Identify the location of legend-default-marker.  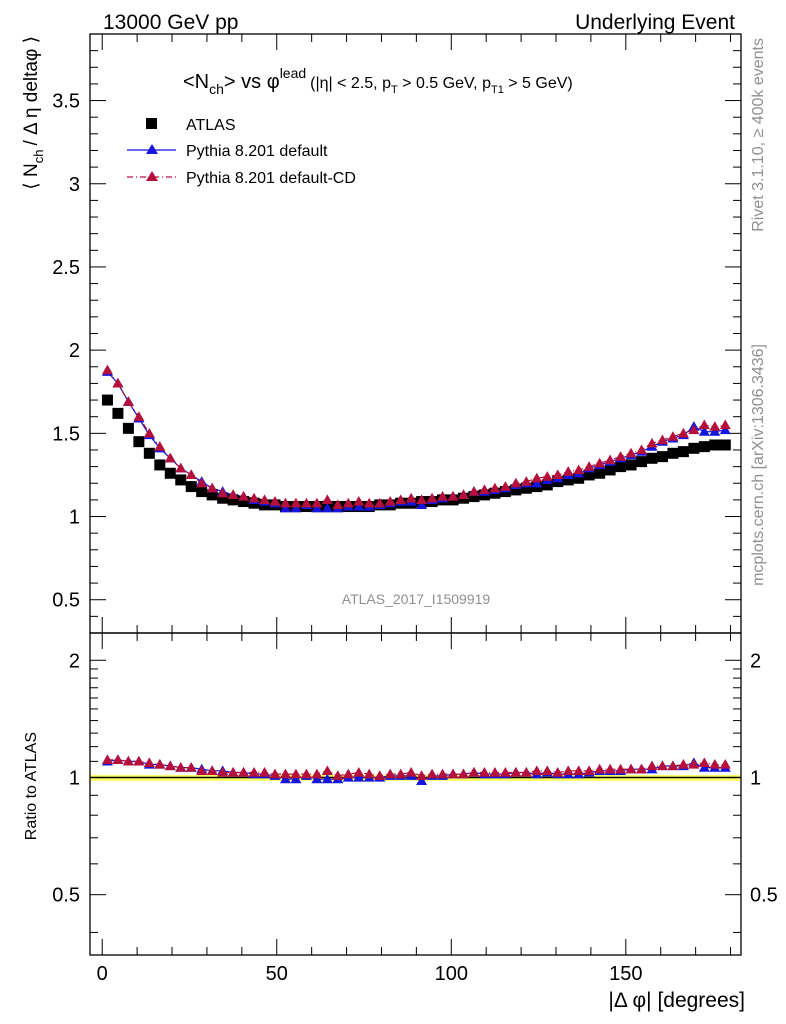
(152, 149).